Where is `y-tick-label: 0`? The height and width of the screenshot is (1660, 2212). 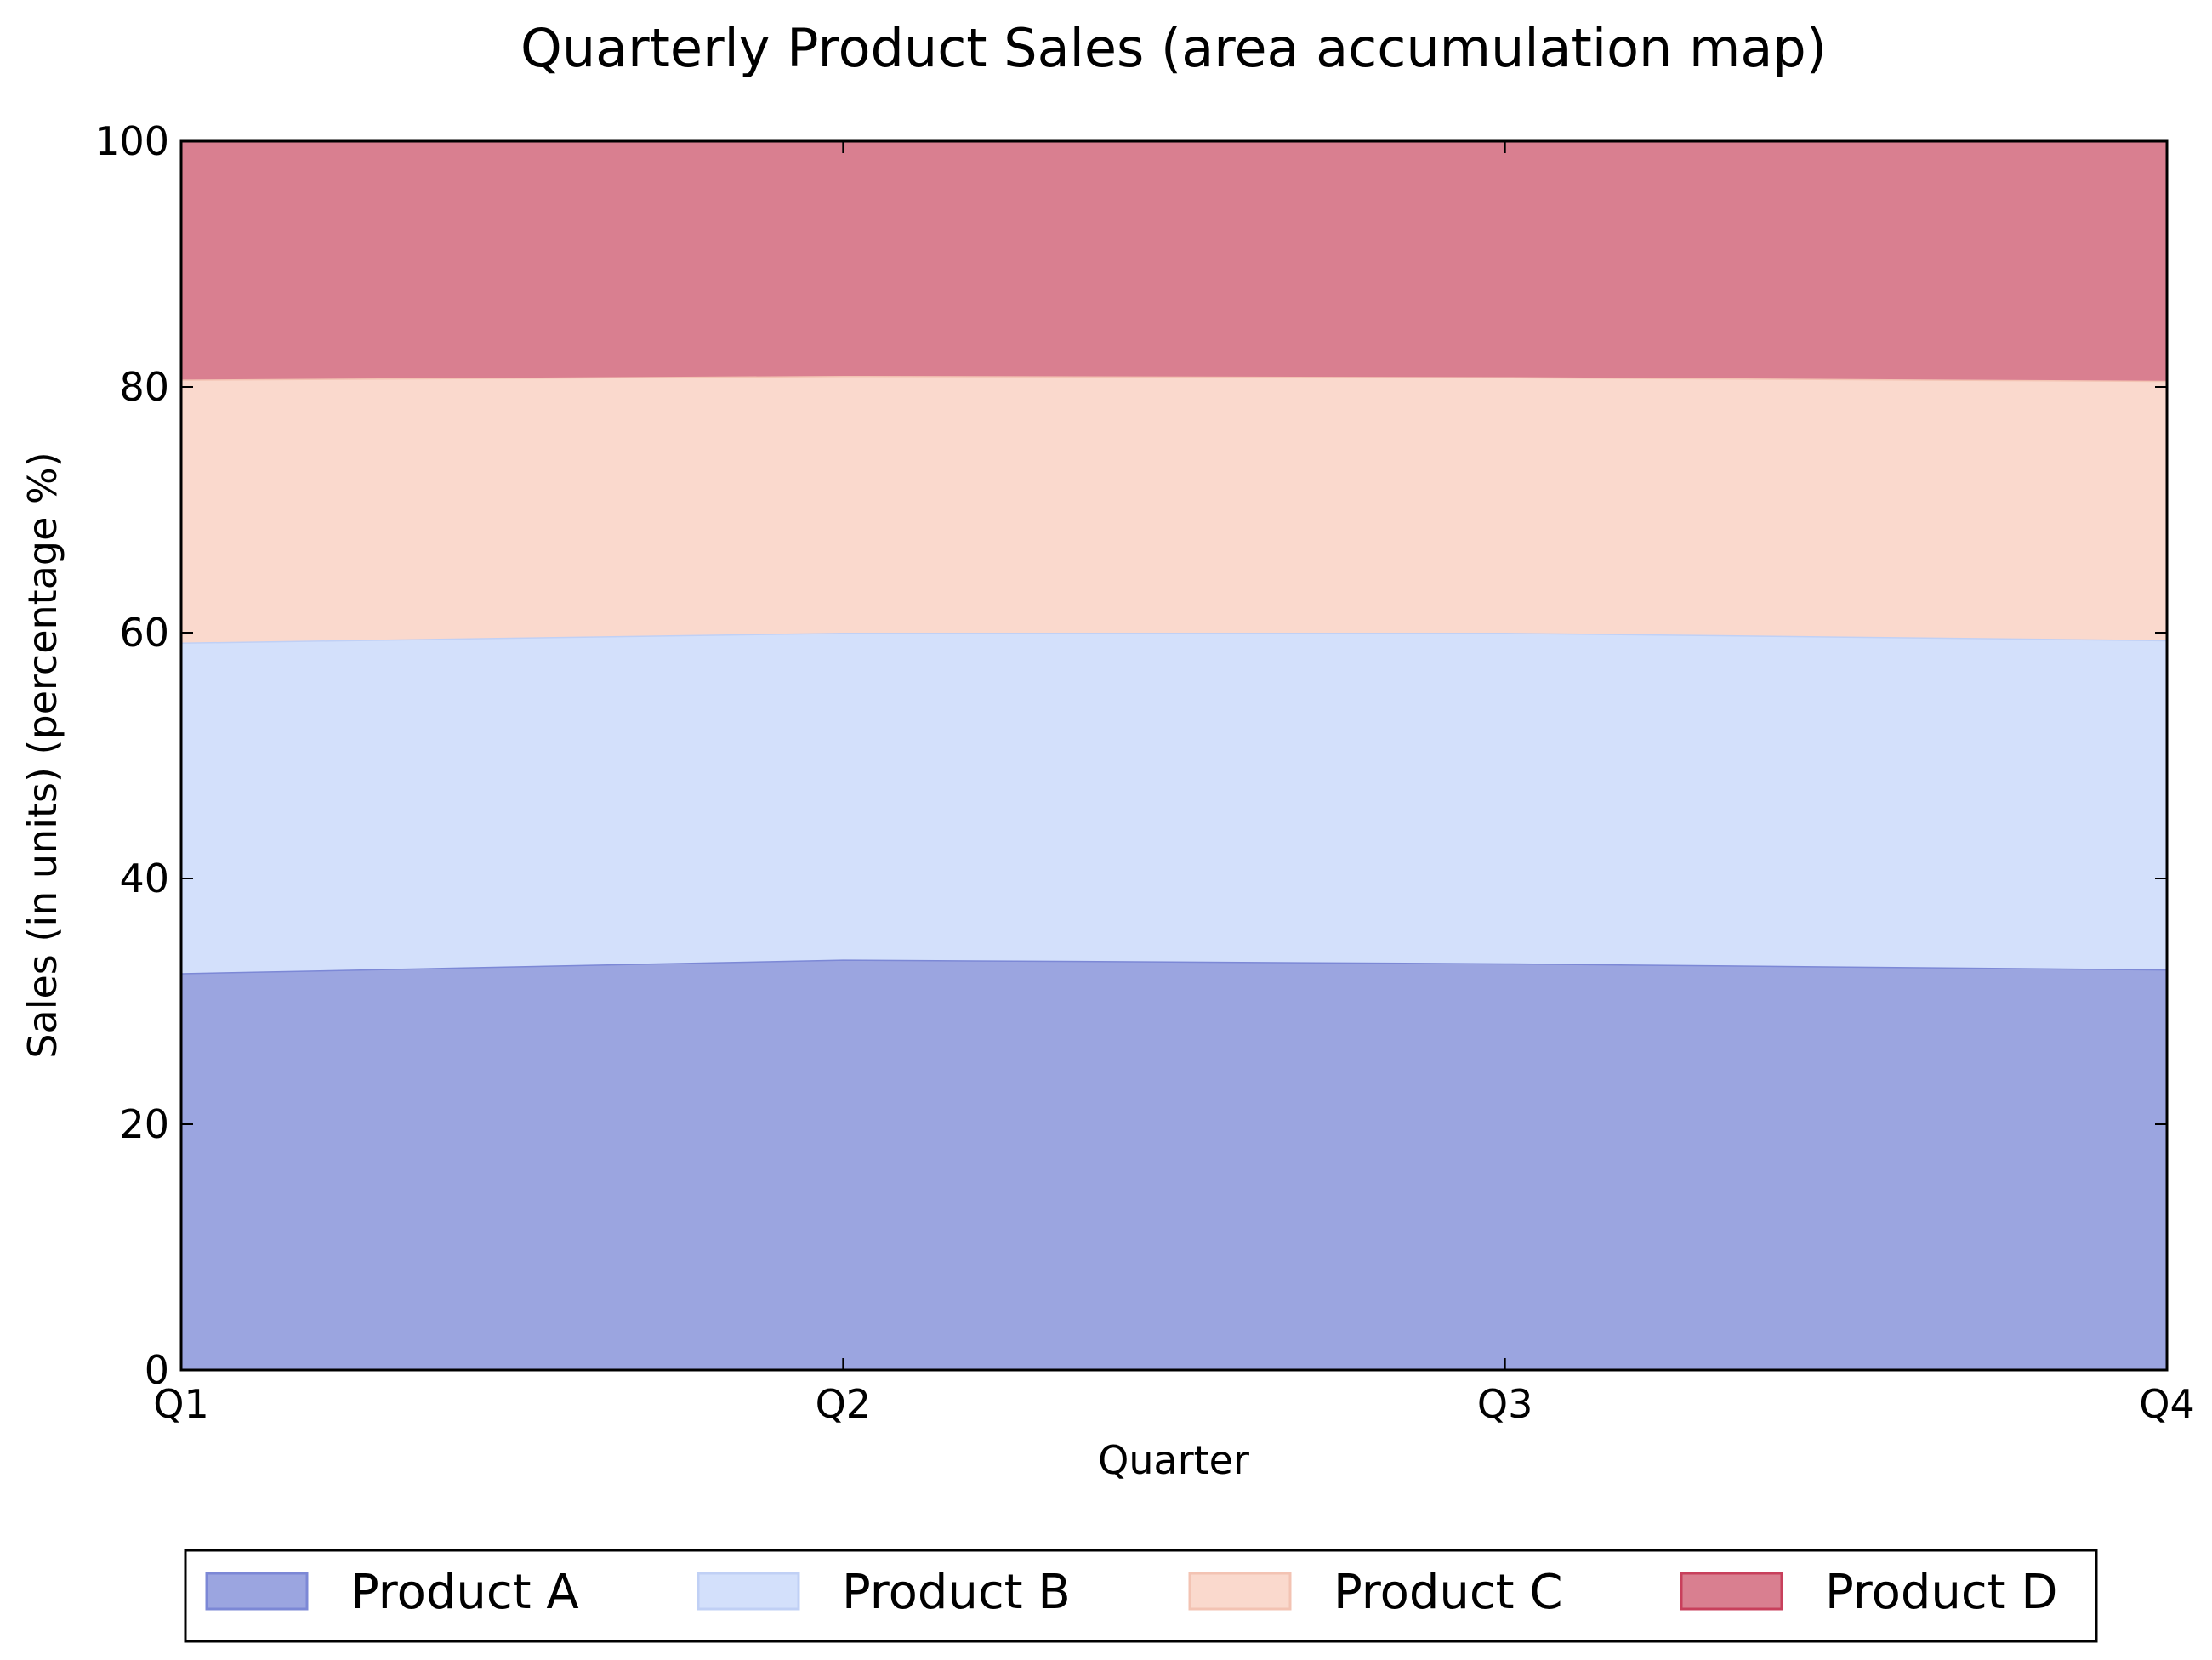 y-tick-label: 0 is located at coordinates (157, 1370).